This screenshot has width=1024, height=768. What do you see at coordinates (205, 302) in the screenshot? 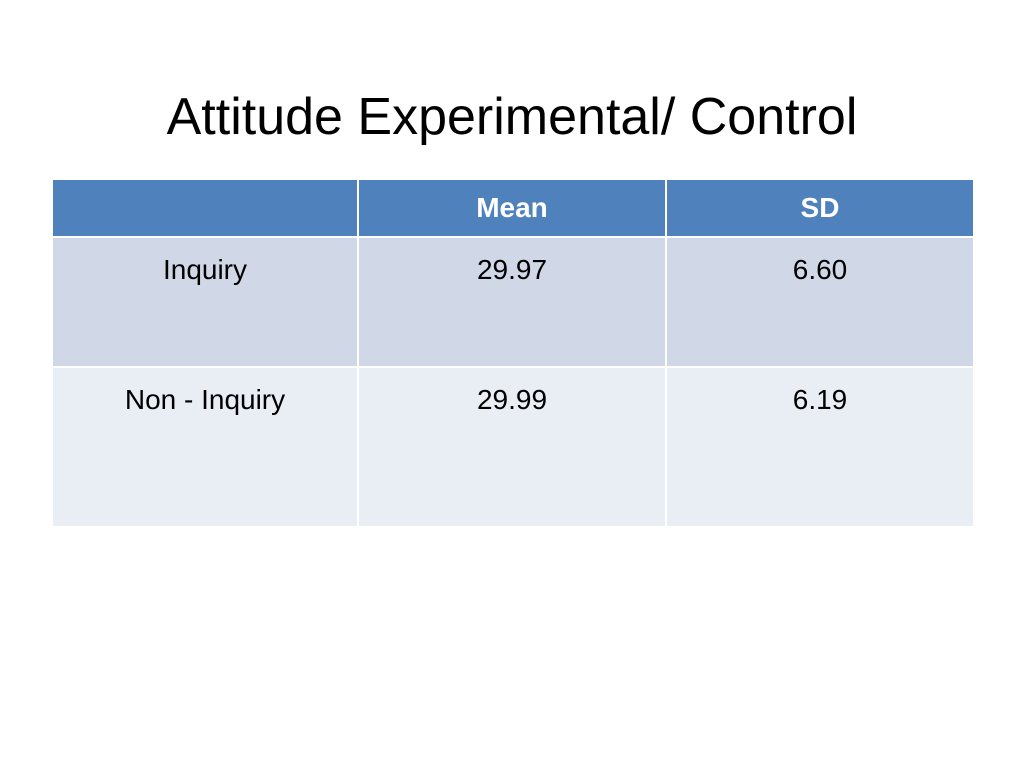
I see `row-label: Inquiry` at bounding box center [205, 302].